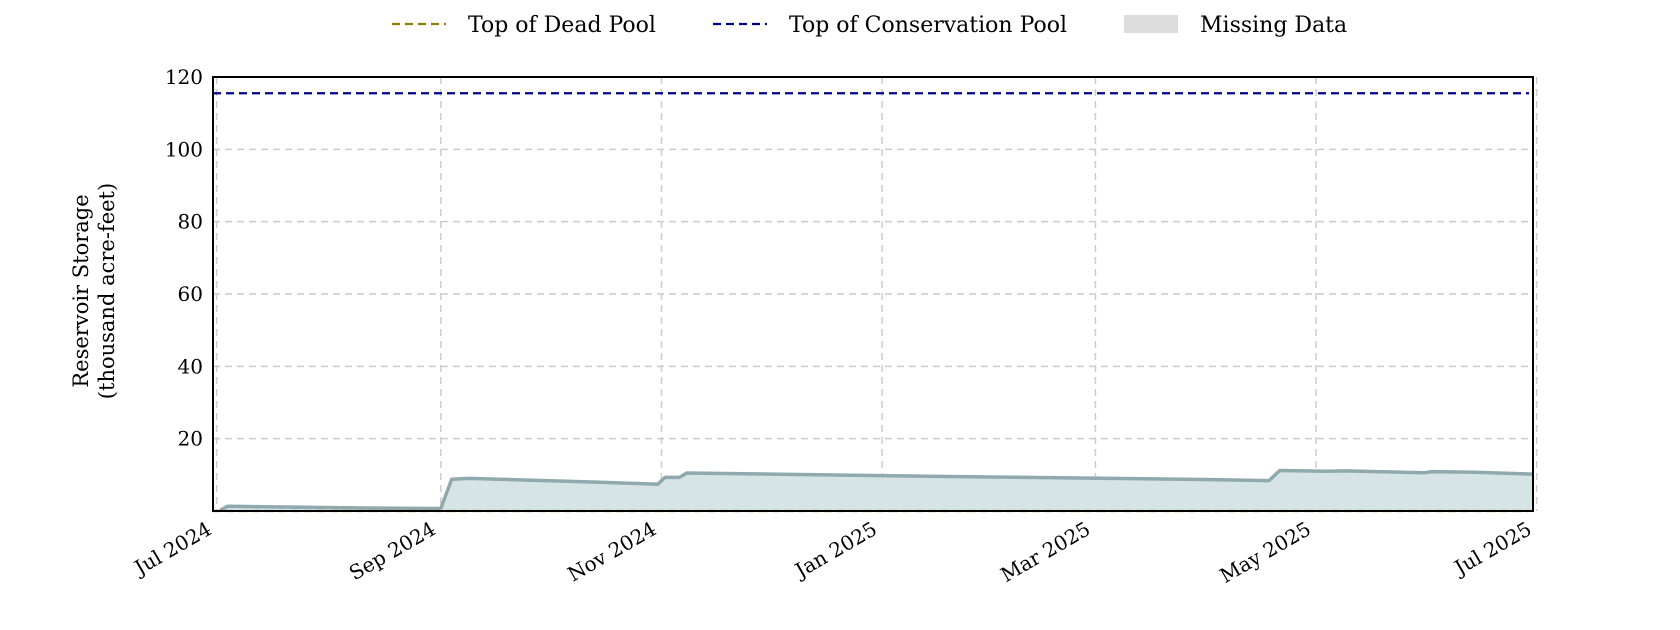  I want to click on x-tick-label: May 2025, so click(1264, 552).